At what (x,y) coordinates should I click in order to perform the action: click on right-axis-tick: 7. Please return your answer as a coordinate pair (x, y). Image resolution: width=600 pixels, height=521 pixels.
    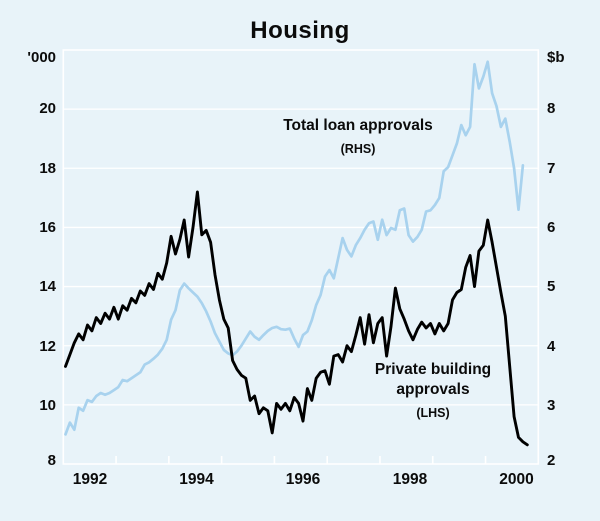
    Looking at the image, I should click on (551, 168).